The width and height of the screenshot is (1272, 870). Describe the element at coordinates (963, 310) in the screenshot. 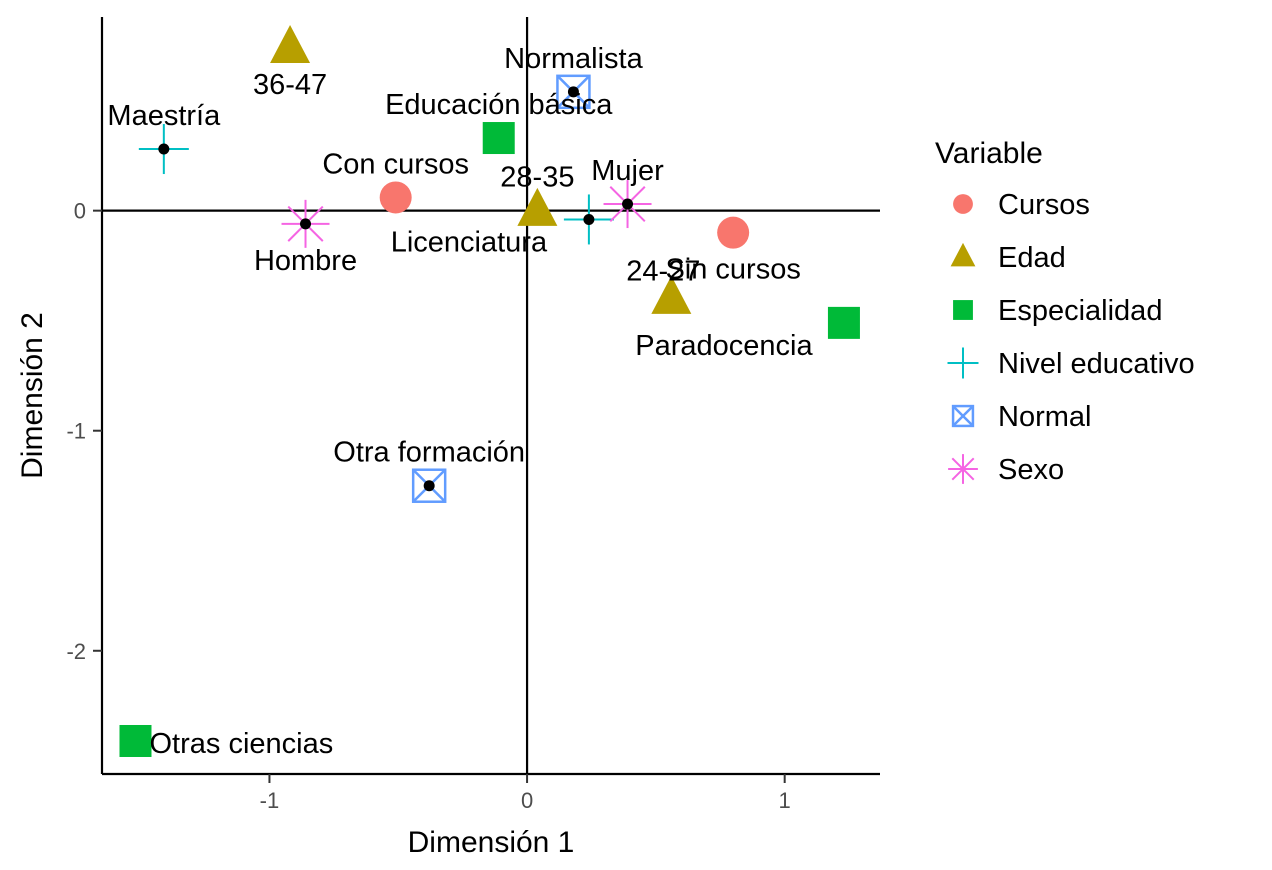

I see `legend-key-square-icon` at that location.